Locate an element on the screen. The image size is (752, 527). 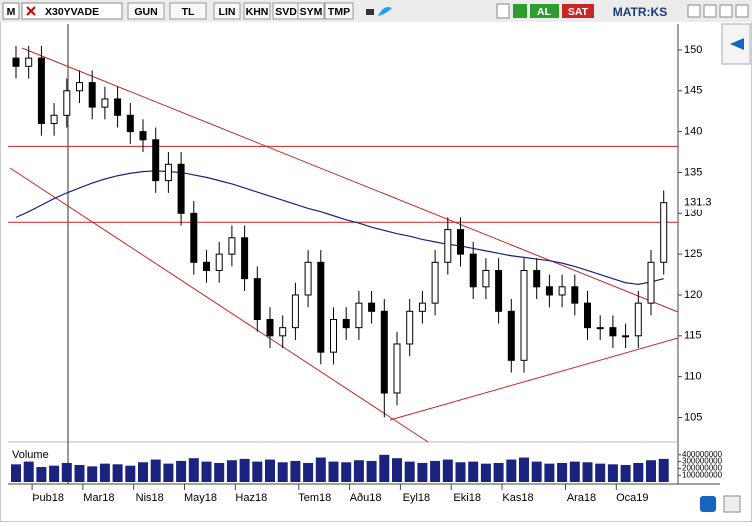
maximize is located at coordinates (710, 11).